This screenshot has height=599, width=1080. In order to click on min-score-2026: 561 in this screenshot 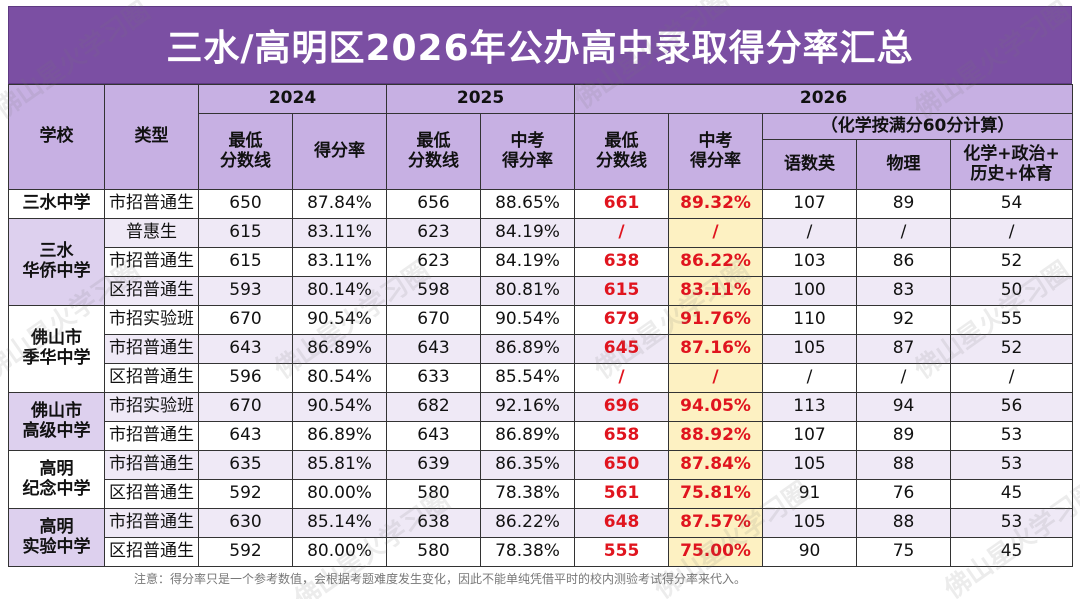, I will do `click(622, 494)`.